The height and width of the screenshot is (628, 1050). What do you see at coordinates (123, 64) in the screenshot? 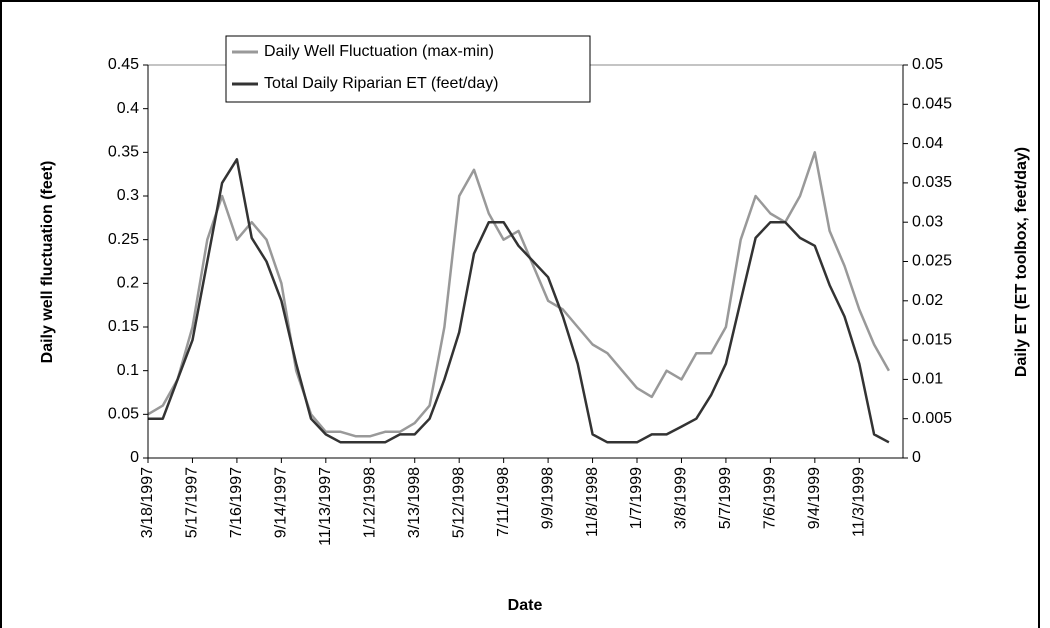
I see `y-tick-label: 0.45` at bounding box center [123, 64].